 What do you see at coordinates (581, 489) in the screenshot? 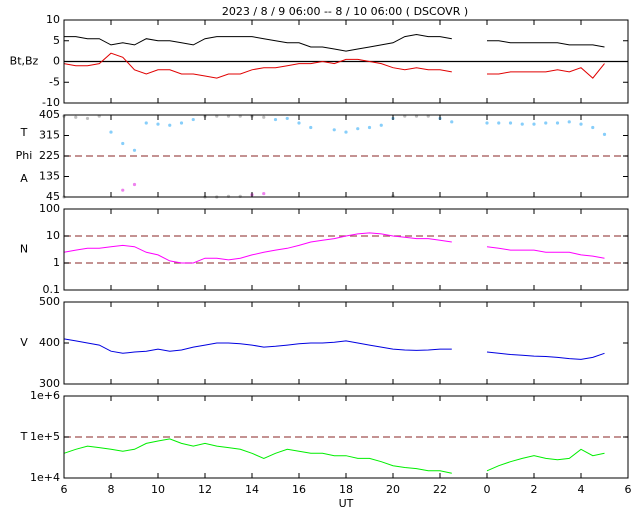
I see `x-tick-label: 4` at bounding box center [581, 489].